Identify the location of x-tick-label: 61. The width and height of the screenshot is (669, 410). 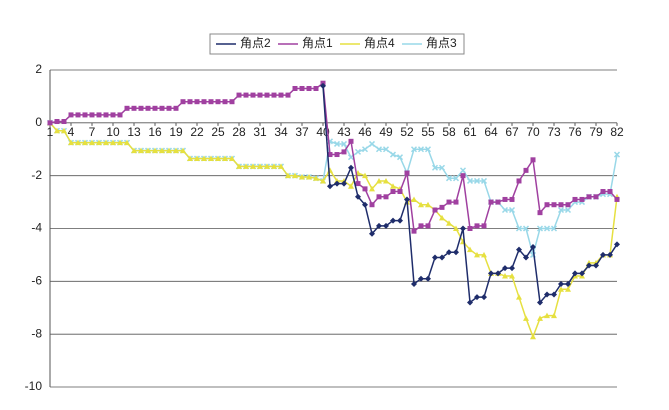
(470, 132).